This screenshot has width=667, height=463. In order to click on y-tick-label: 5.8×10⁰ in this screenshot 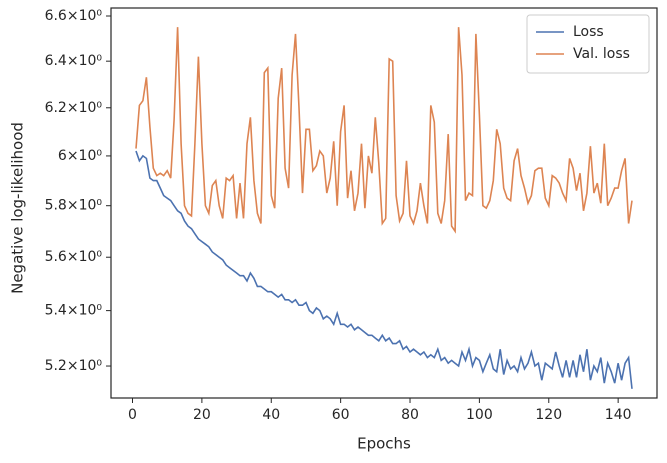, I will do `click(74, 206)`.